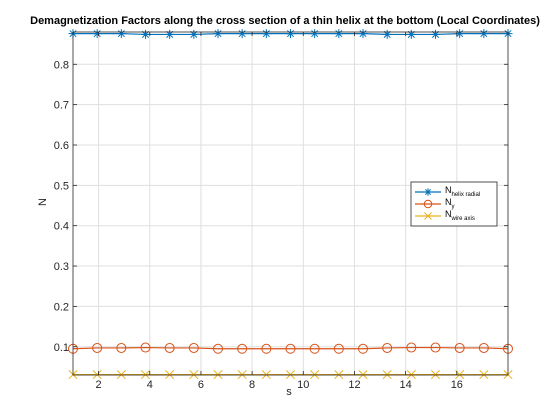  I want to click on legend-label: Nhelix radial, so click(462, 191).